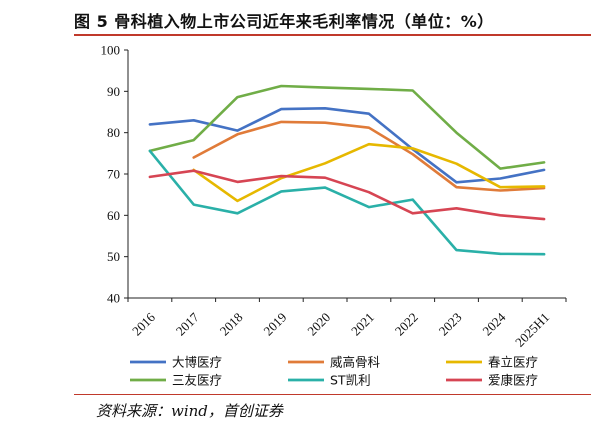  What do you see at coordinates (450, 324) in the screenshot?
I see `x-tick-label: 2023` at bounding box center [450, 324].